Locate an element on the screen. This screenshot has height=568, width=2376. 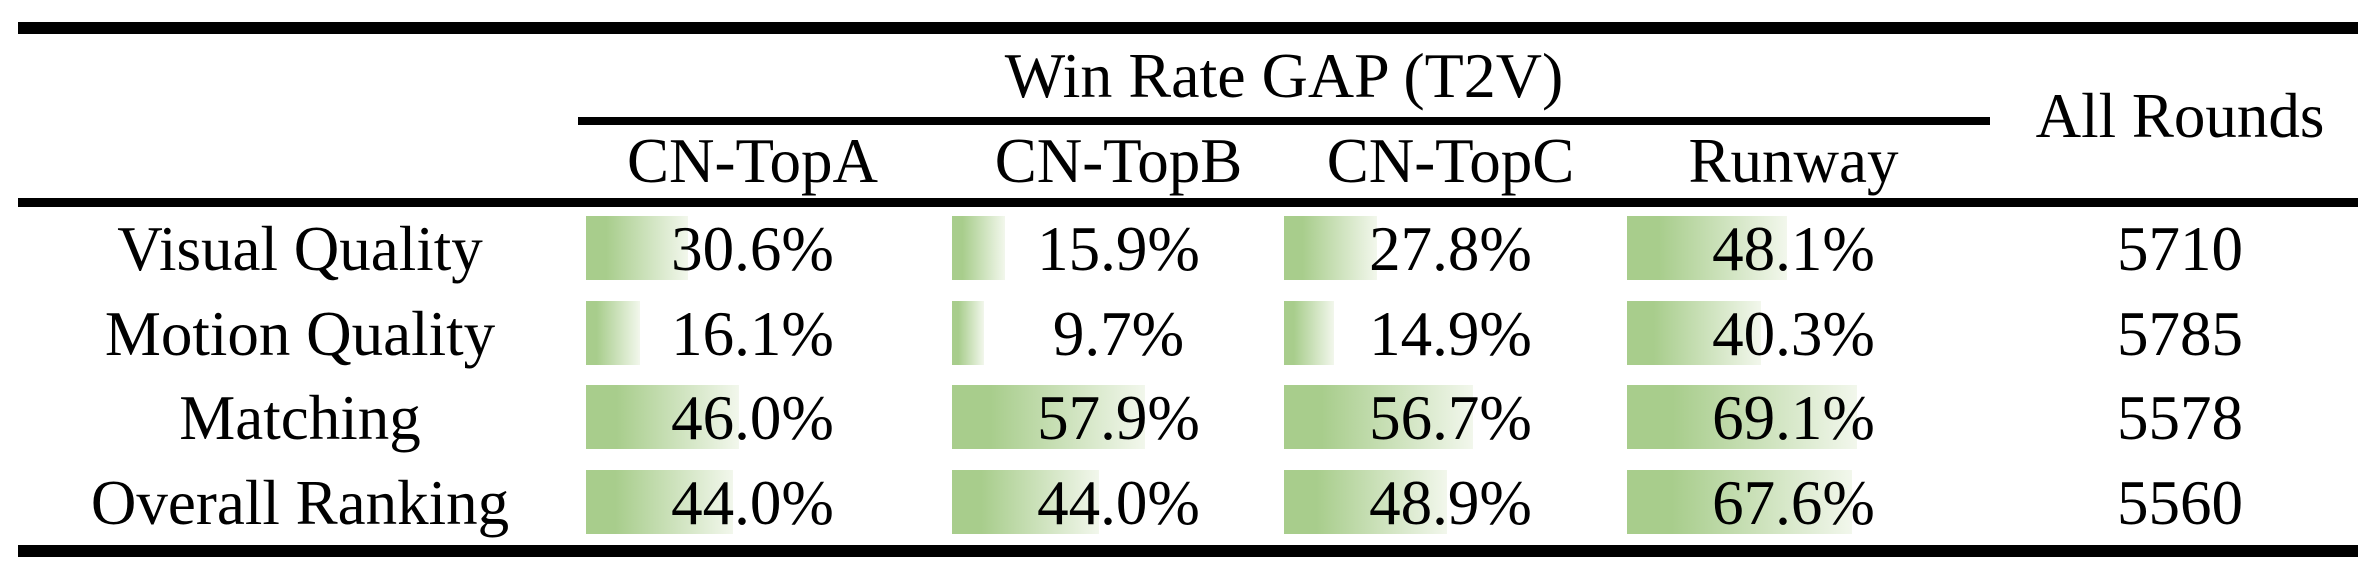
value-cell: 69.1% is located at coordinates (1793, 418).